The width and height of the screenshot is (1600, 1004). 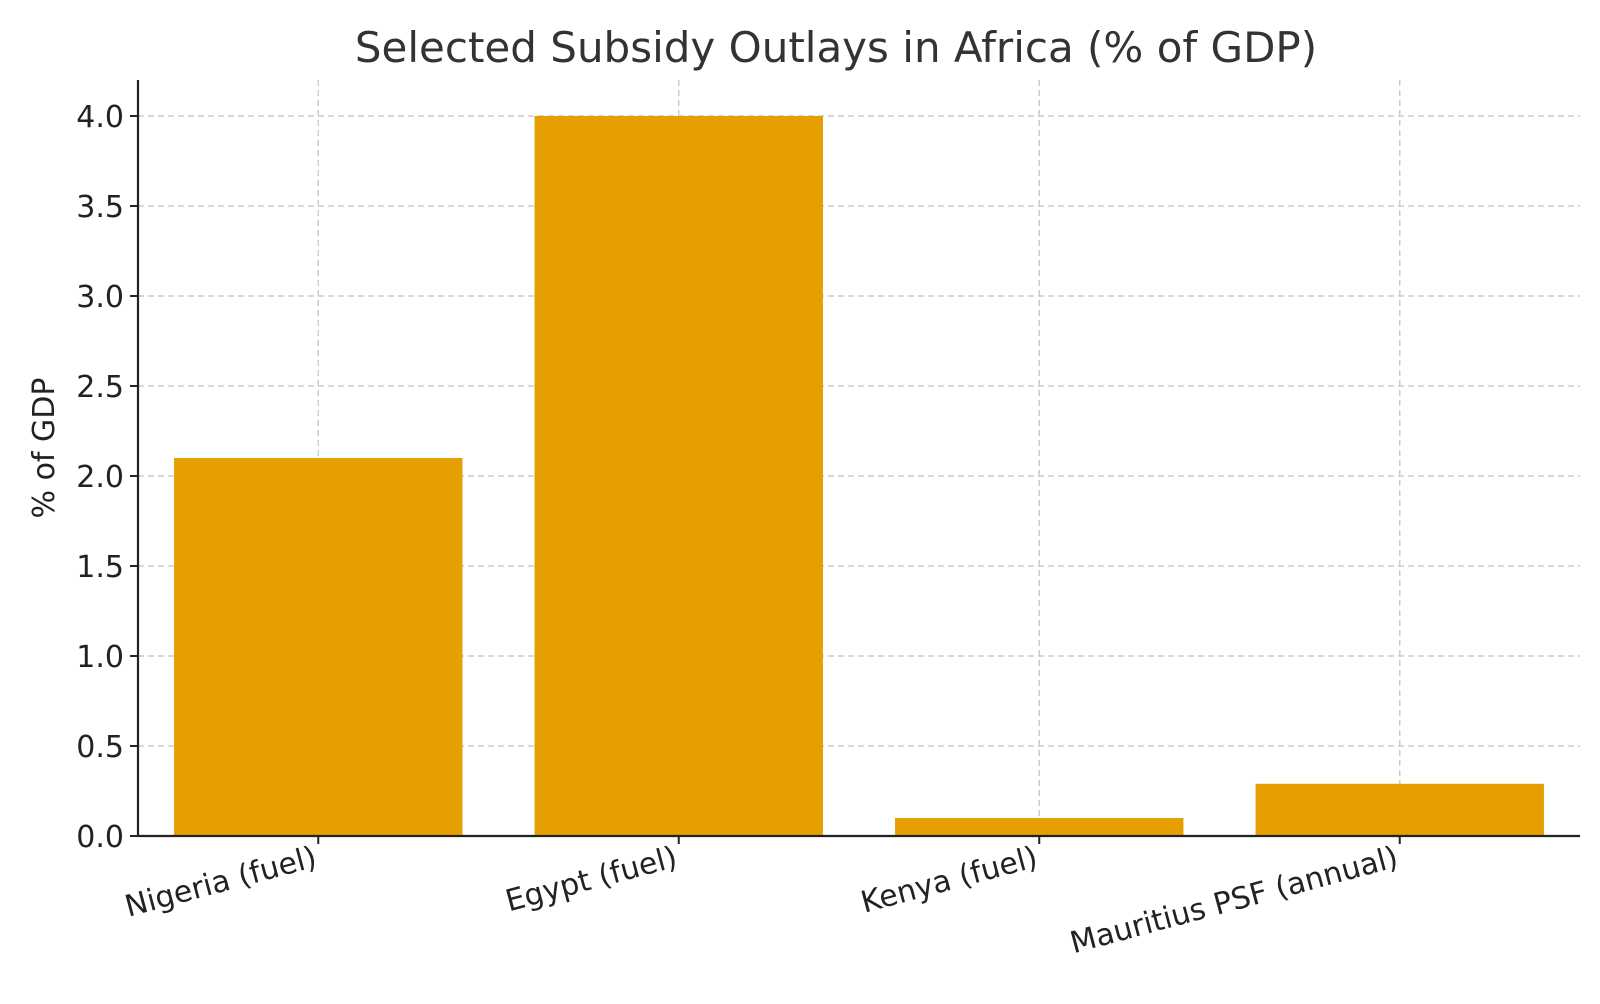 What do you see at coordinates (100, 207) in the screenshot?
I see `y-tick-label: 3.5` at bounding box center [100, 207].